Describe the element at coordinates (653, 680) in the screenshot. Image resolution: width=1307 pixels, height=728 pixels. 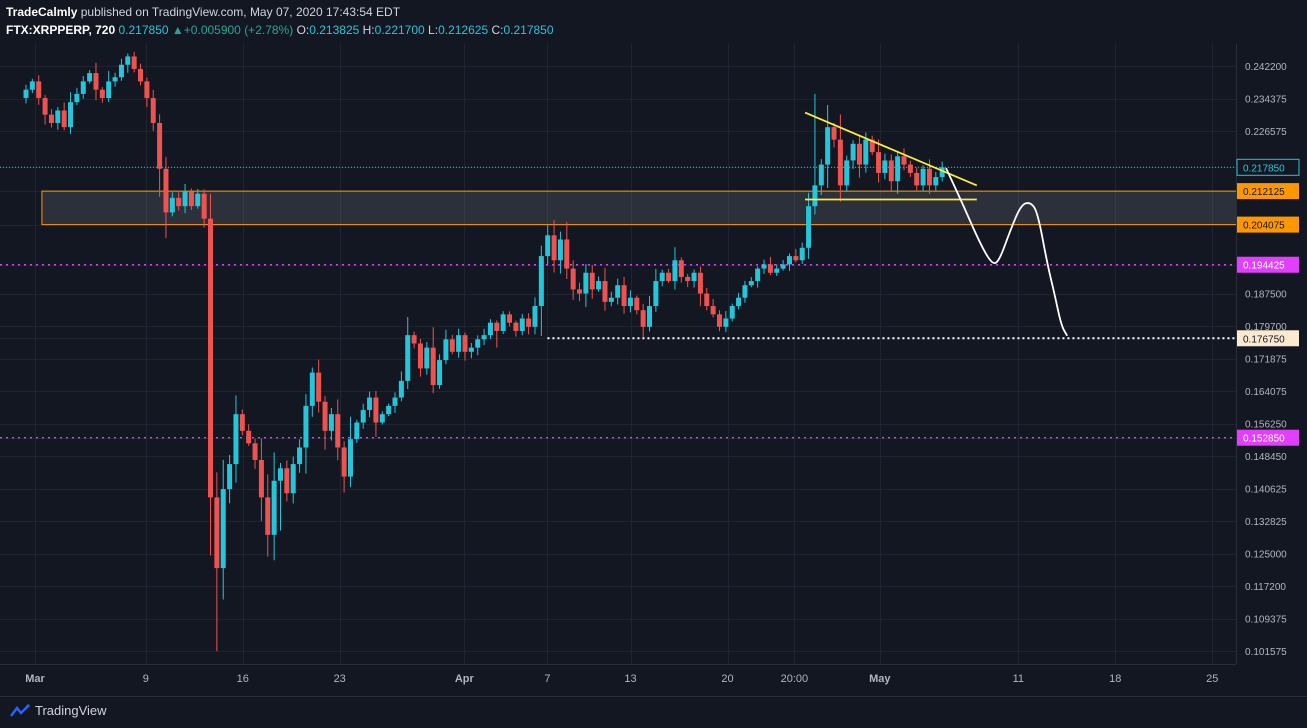
I see `time-axis: Mar 9 16 23 Apr 7 13 20 20:00 May 11 18 25` at that location.